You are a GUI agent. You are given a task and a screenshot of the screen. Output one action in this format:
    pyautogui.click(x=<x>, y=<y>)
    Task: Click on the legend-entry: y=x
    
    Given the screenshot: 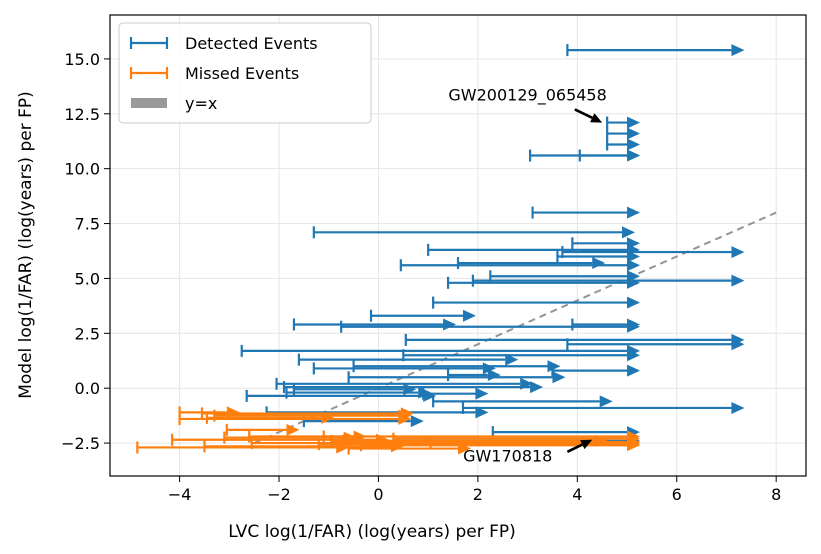 What is the action you would take?
    pyautogui.click(x=174, y=103)
    